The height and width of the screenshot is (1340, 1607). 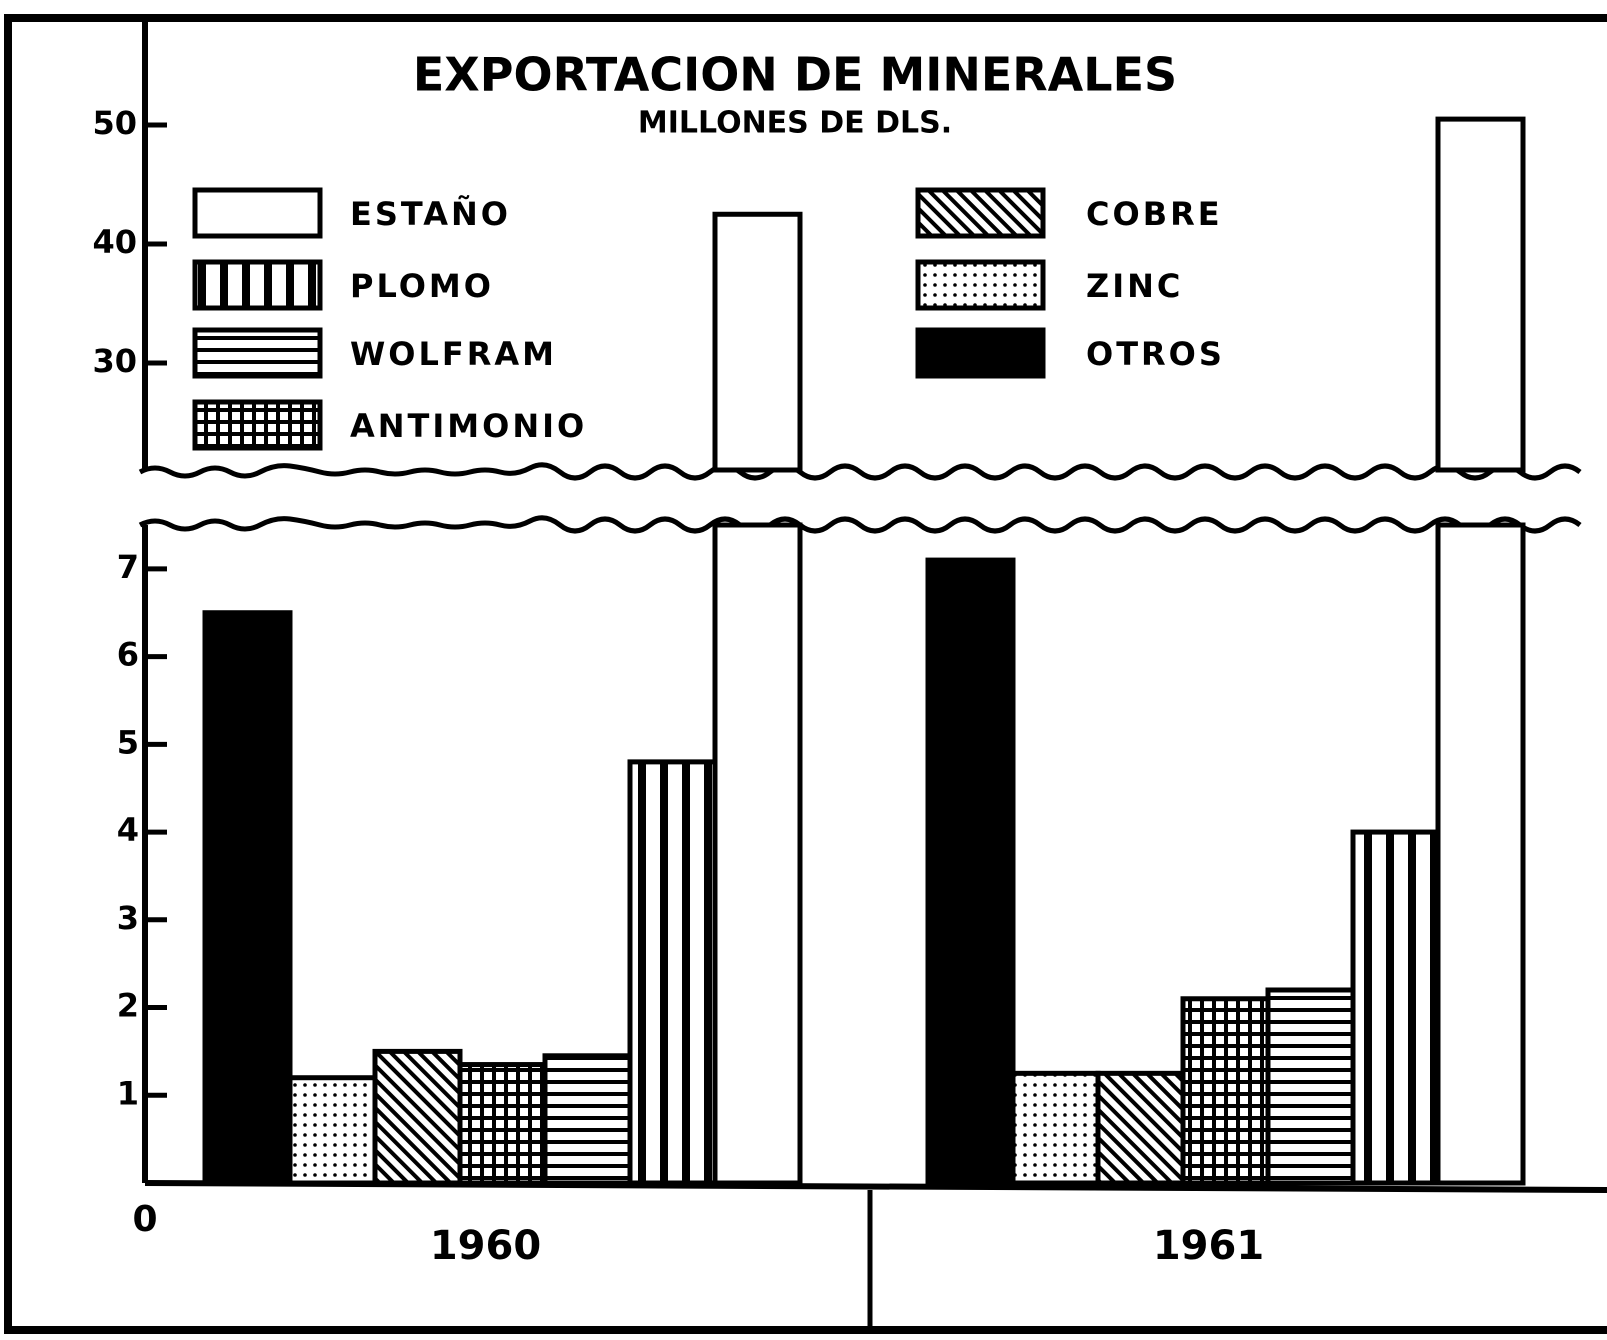 What do you see at coordinates (795, 123) in the screenshot?
I see `chart-subtitle: MILLONES DE DLS.` at bounding box center [795, 123].